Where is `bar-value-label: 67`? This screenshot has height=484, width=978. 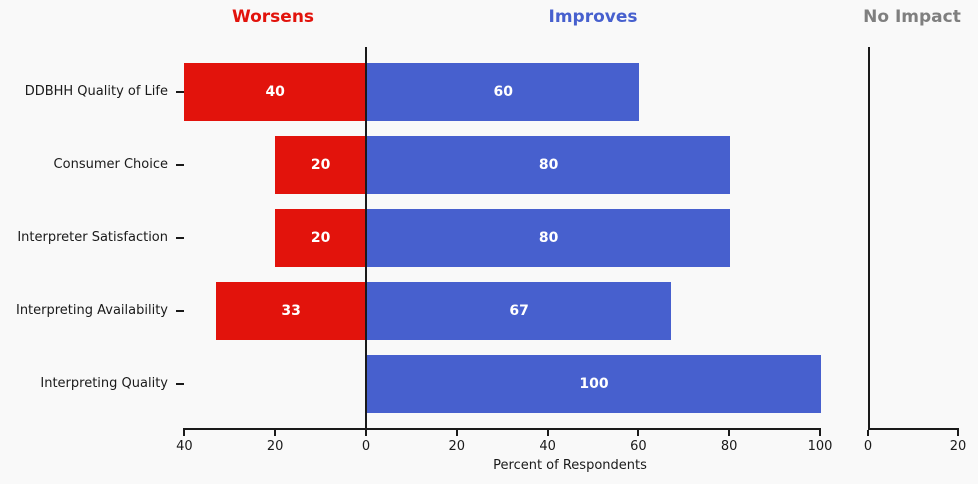
bar-value-label: 67 is located at coordinates (519, 311).